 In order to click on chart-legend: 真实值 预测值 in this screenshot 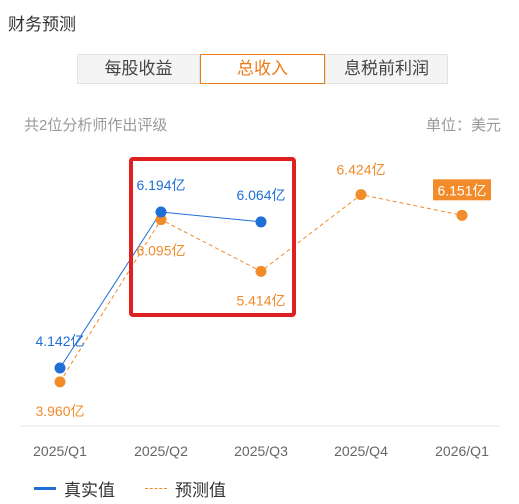, I will do `click(145, 488)`.